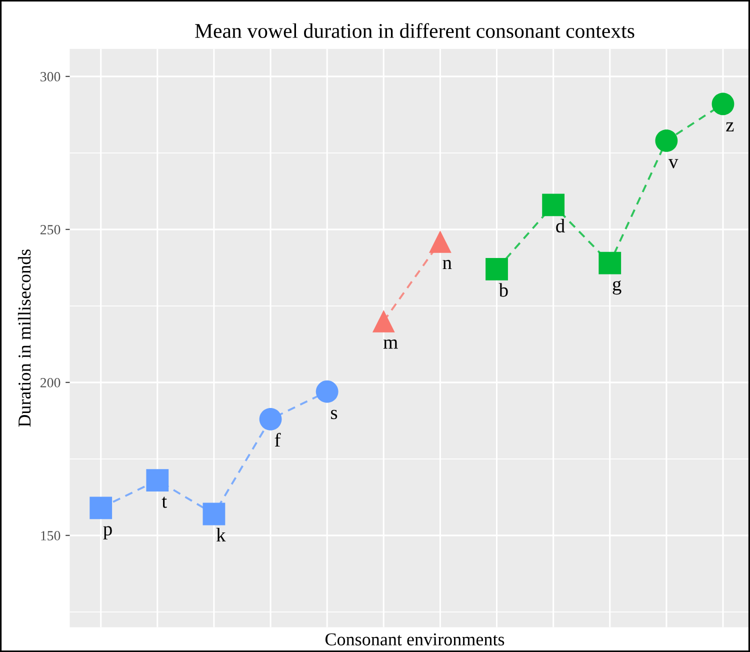  What do you see at coordinates (503, 290) in the screenshot?
I see `data-label: b` at bounding box center [503, 290].